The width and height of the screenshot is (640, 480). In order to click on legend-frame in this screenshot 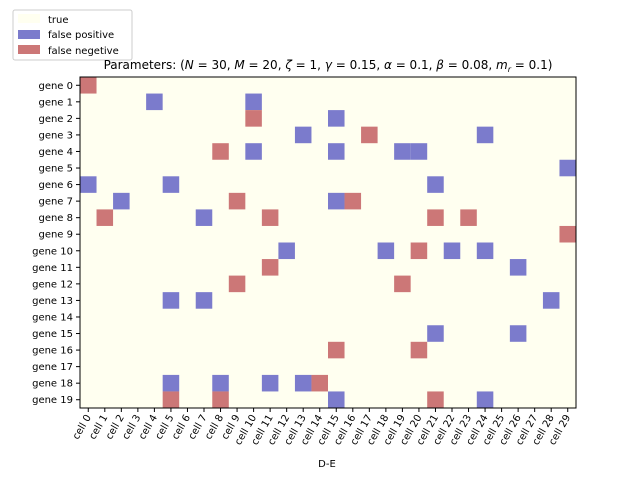, I will do `click(72, 35)`.